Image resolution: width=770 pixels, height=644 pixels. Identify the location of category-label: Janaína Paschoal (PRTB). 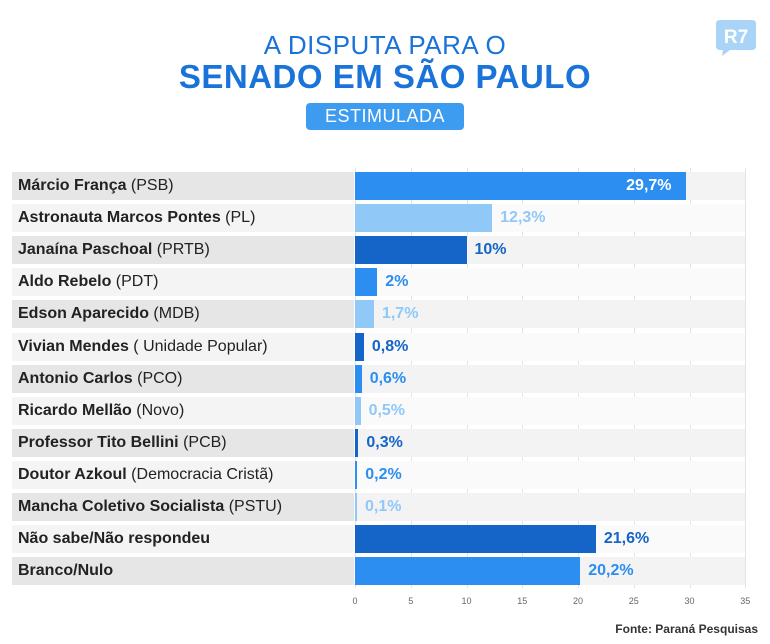
(183, 250).